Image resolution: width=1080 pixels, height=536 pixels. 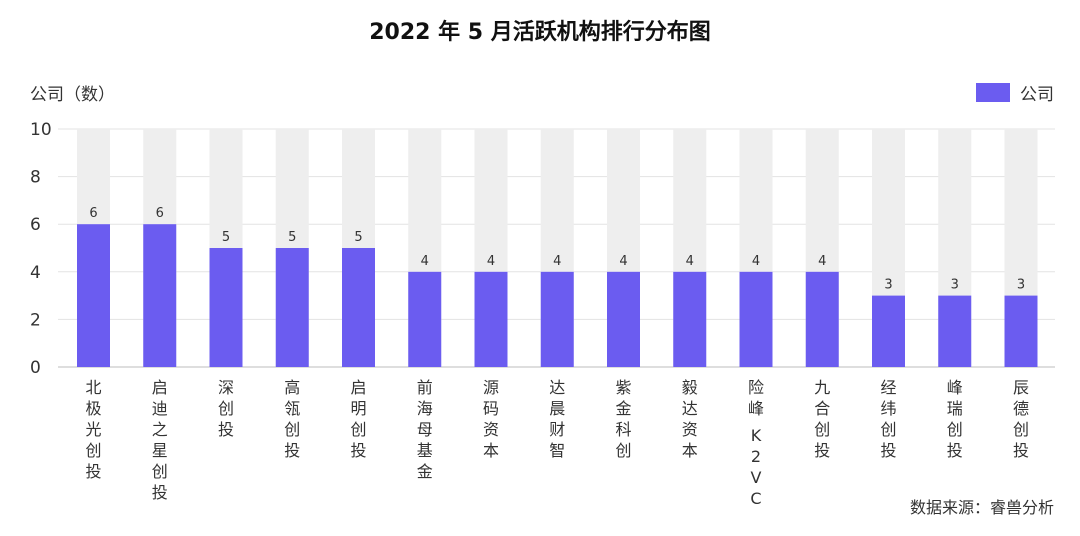 I want to click on x-tick-label: 紫金科创, so click(x=623, y=419).